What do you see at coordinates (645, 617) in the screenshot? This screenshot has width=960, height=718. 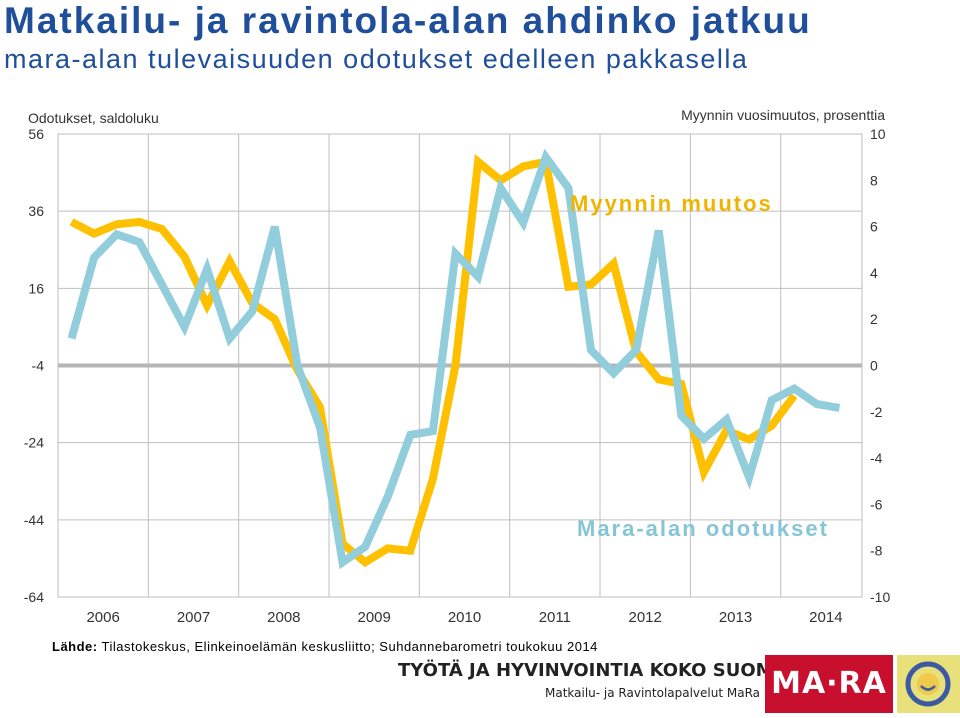 I see `x-tick-label: 2012` at bounding box center [645, 617].